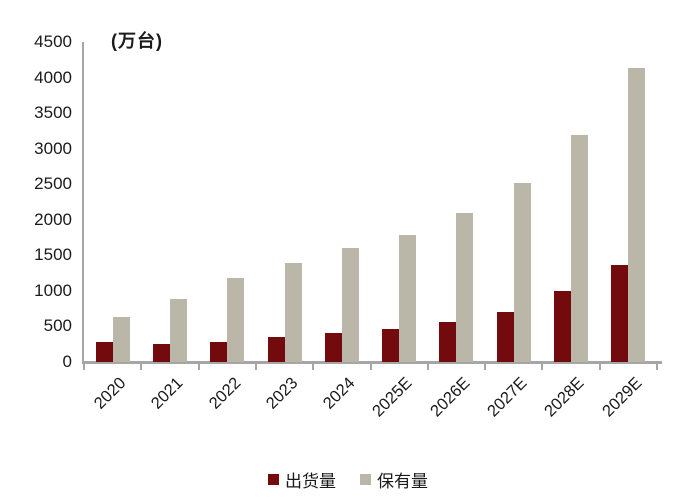 Image resolution: width=696 pixels, height=503 pixels. I want to click on x-tick-label-2028E: 2028E, so click(564, 397).